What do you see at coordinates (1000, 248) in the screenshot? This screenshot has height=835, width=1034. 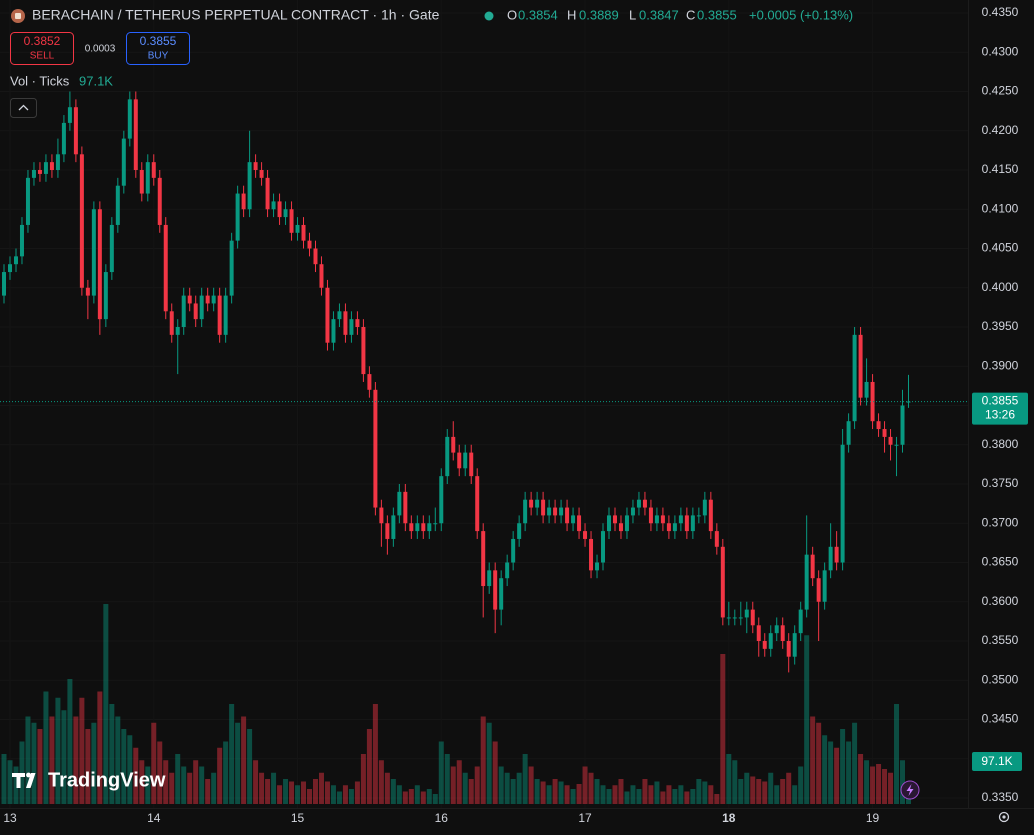 I see `y-tick-label: 0.4050` at bounding box center [1000, 248].